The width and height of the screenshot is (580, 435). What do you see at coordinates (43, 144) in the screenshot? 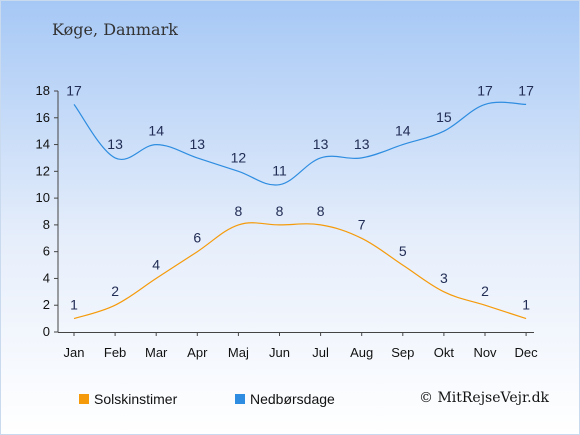
I see `y-tick-label: 14` at bounding box center [43, 144].